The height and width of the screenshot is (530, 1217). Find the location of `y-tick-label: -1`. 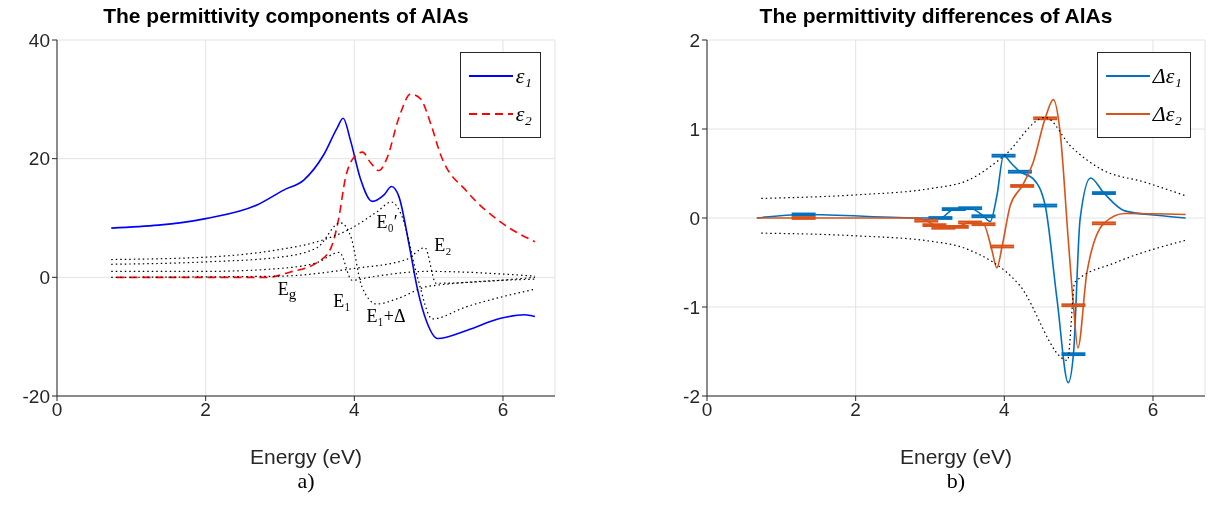

y-tick-label: -1 is located at coordinates (691, 307).